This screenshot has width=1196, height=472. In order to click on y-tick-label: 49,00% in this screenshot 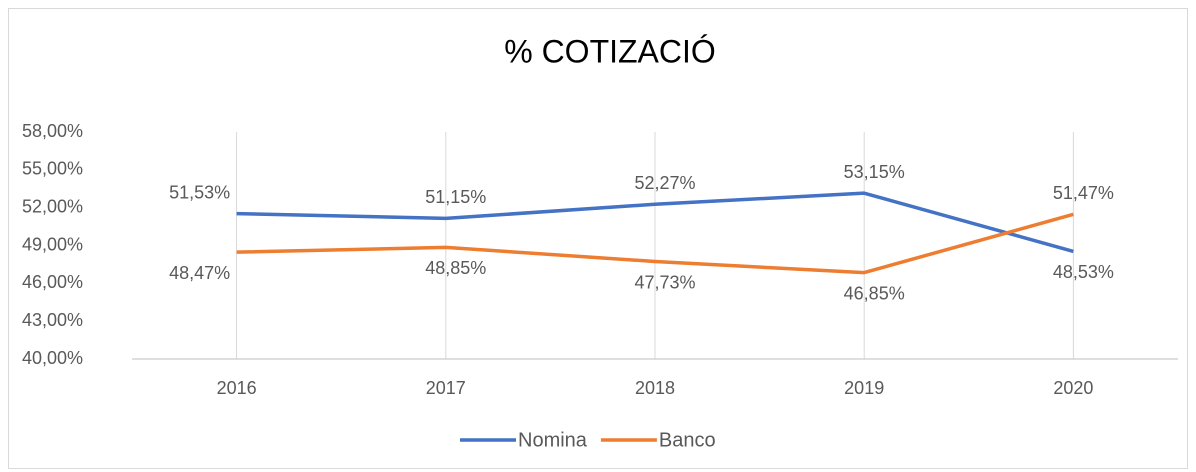, I will do `click(52, 244)`.